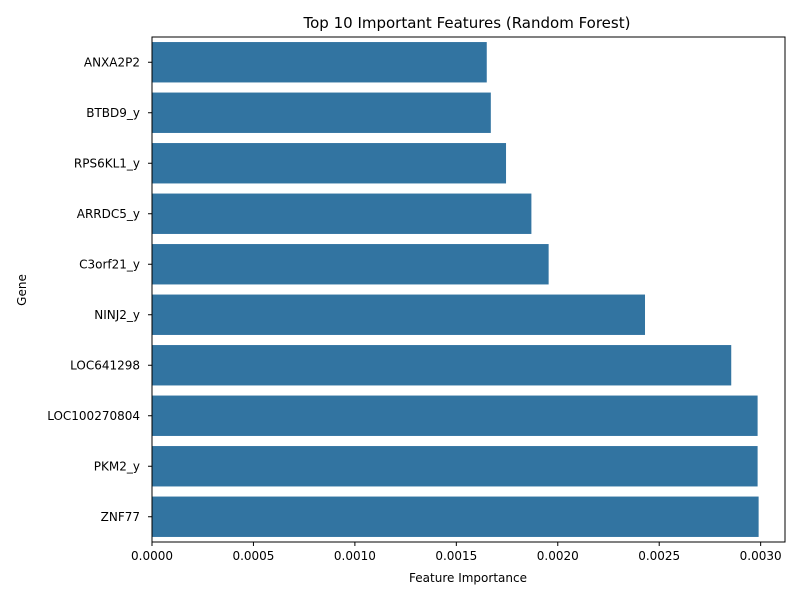  What do you see at coordinates (109, 264) in the screenshot?
I see `y-tick-label: C3orf21_y` at bounding box center [109, 264].